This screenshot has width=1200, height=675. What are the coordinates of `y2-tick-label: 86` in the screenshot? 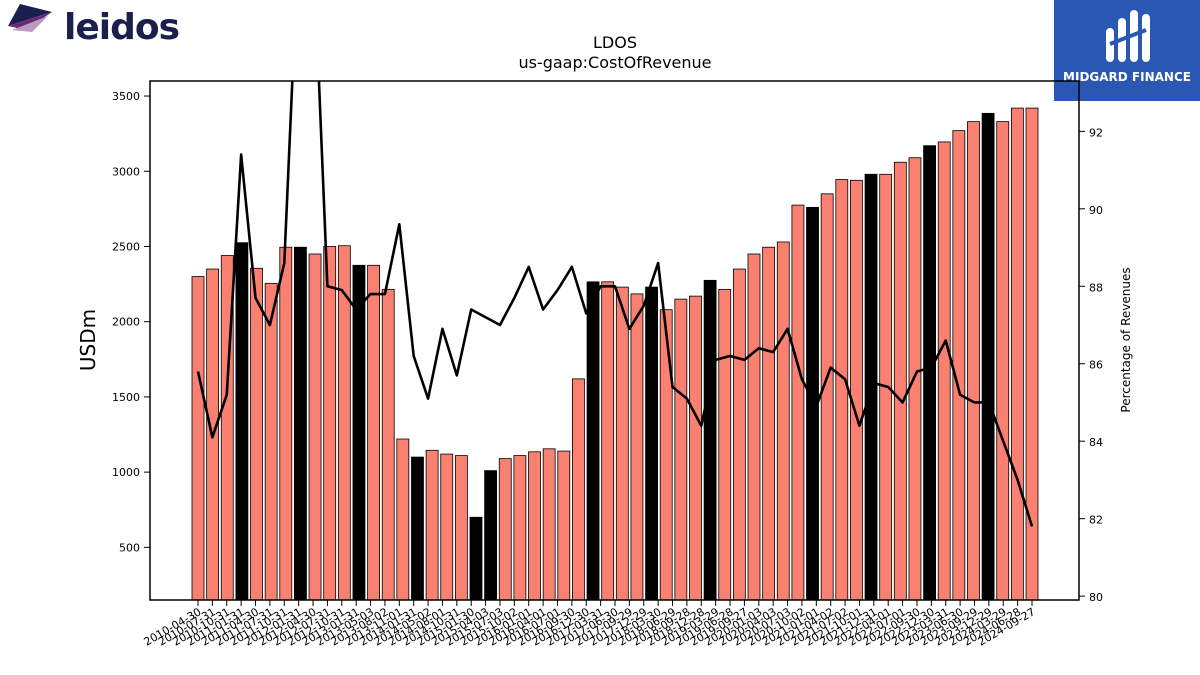 It's located at (1096, 365).